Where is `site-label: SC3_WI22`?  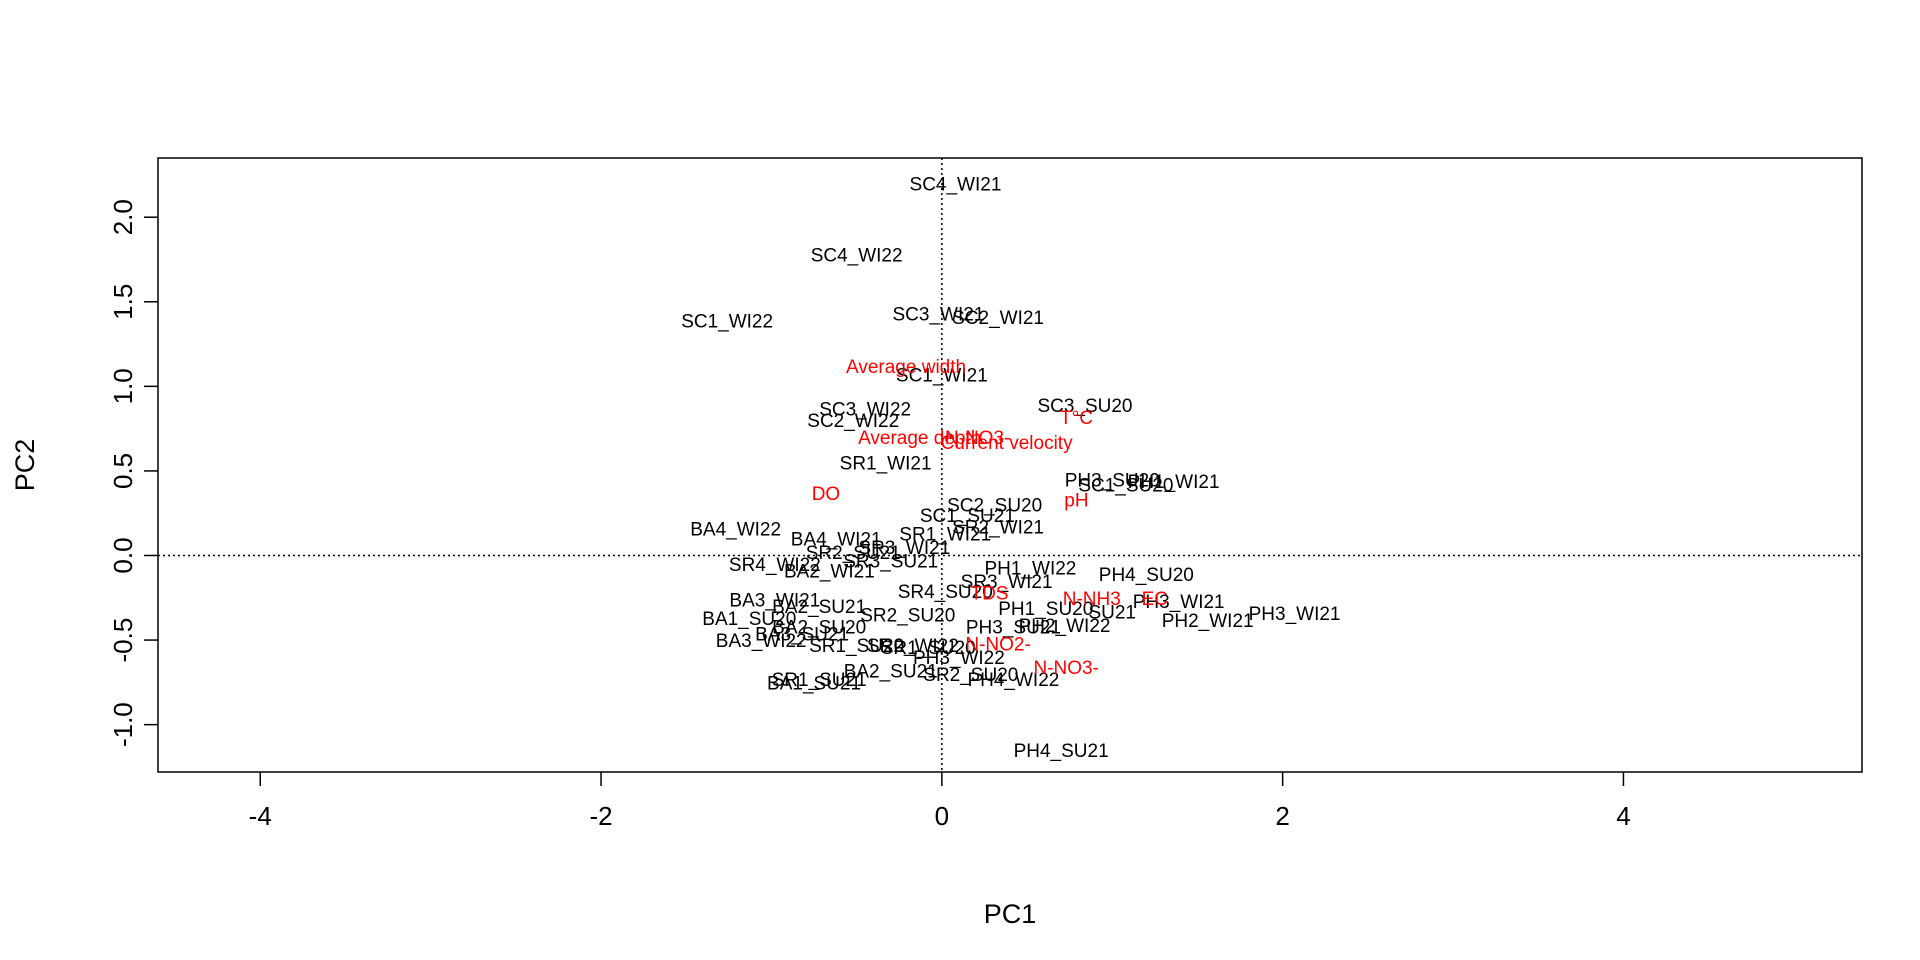 site-label: SC3_WI22 is located at coordinates (865, 409).